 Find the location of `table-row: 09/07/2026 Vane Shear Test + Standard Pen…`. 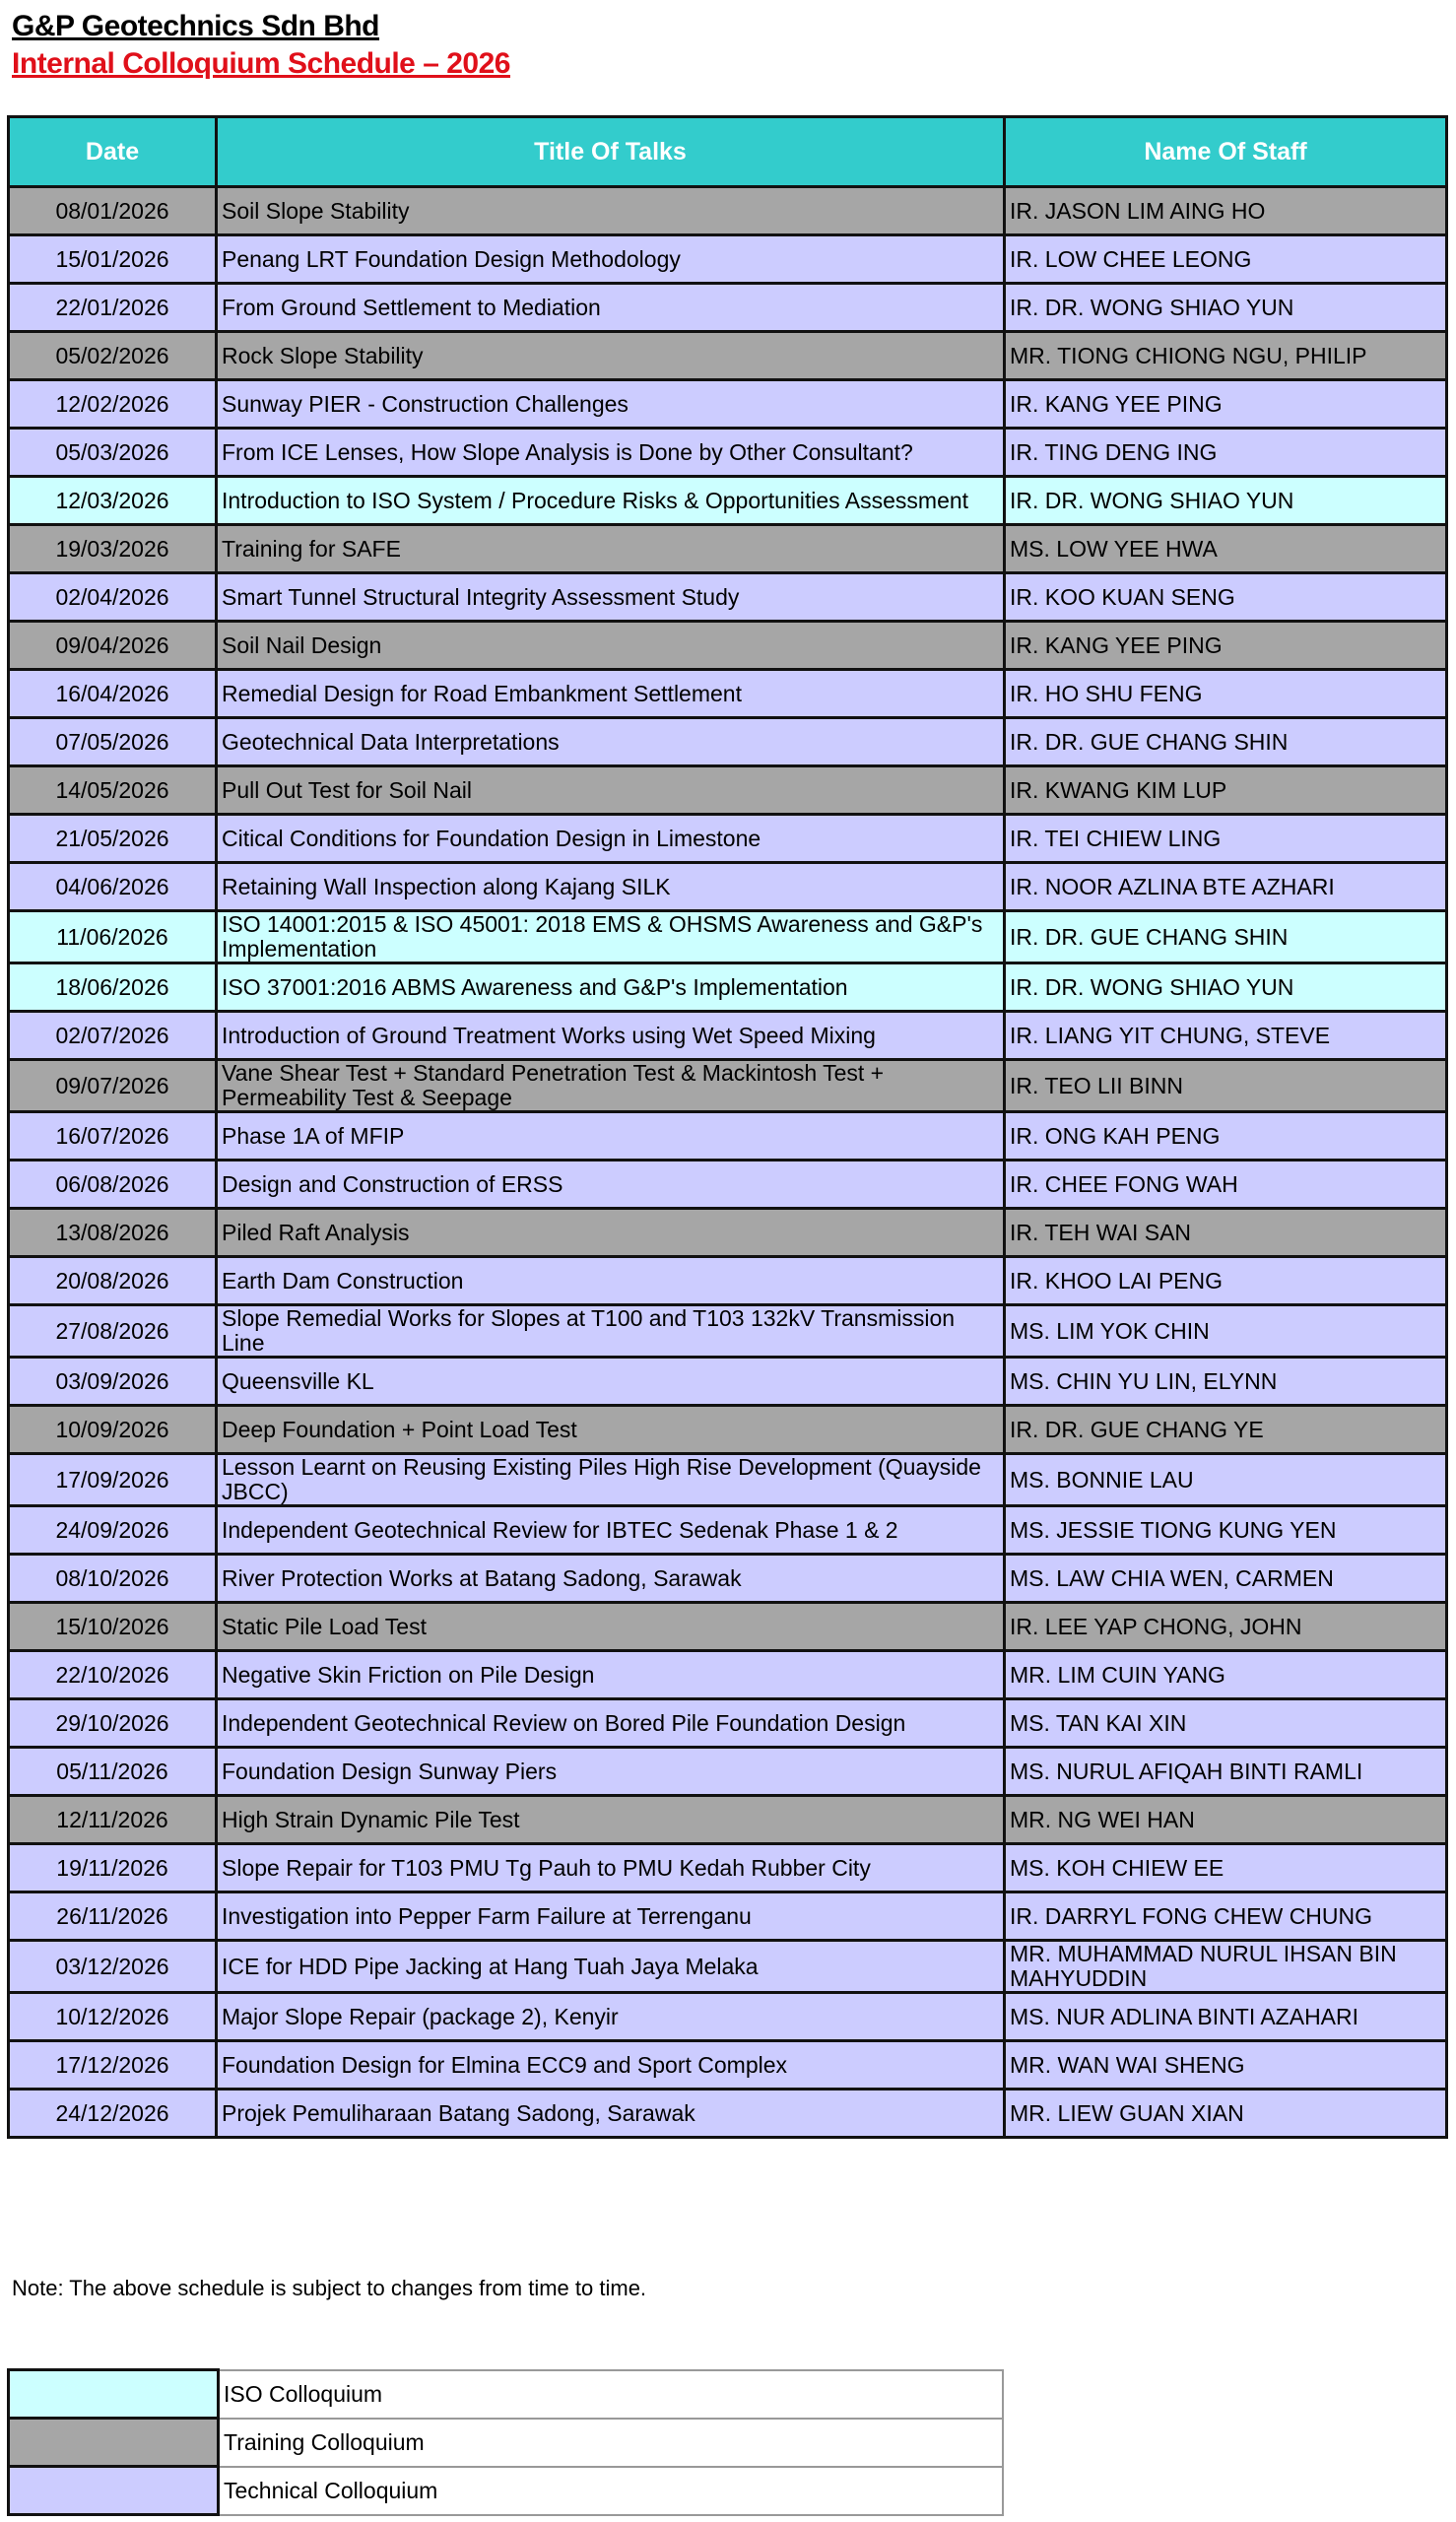

table-row: 09/07/2026 Vane Shear Test + Standard Pen… is located at coordinates (727, 1085).